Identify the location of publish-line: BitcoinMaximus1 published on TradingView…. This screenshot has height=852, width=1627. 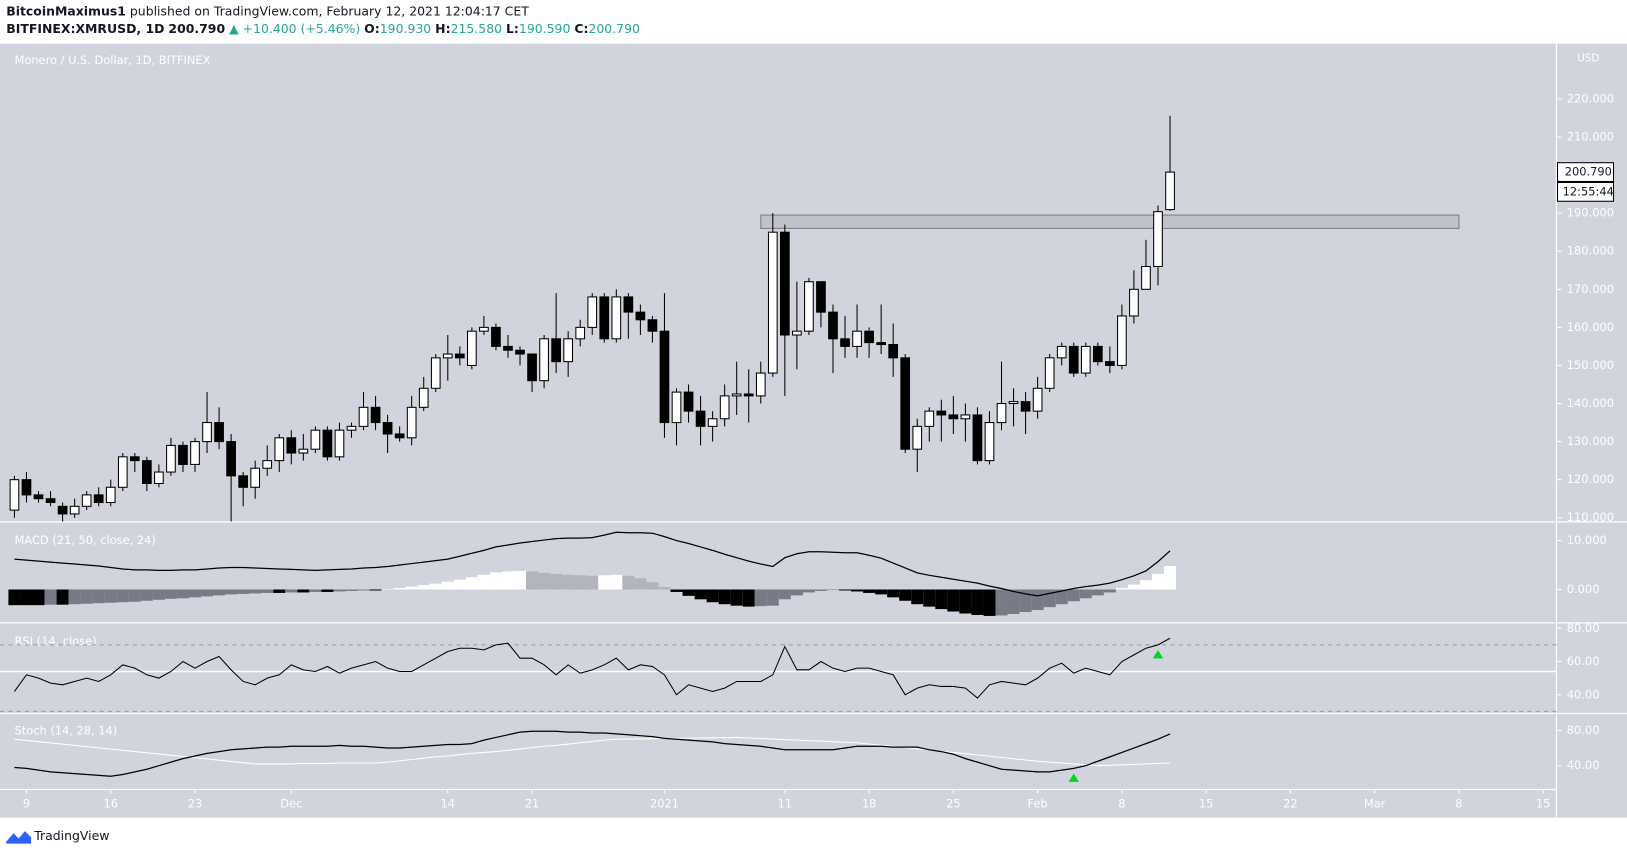
(267, 10).